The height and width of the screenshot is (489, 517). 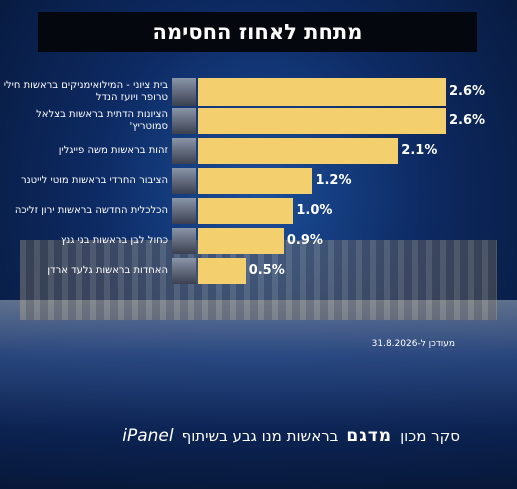 I want to click on category-label: הכלכלית החדשה בראשות ירון זליכה, so click(x=91, y=210).